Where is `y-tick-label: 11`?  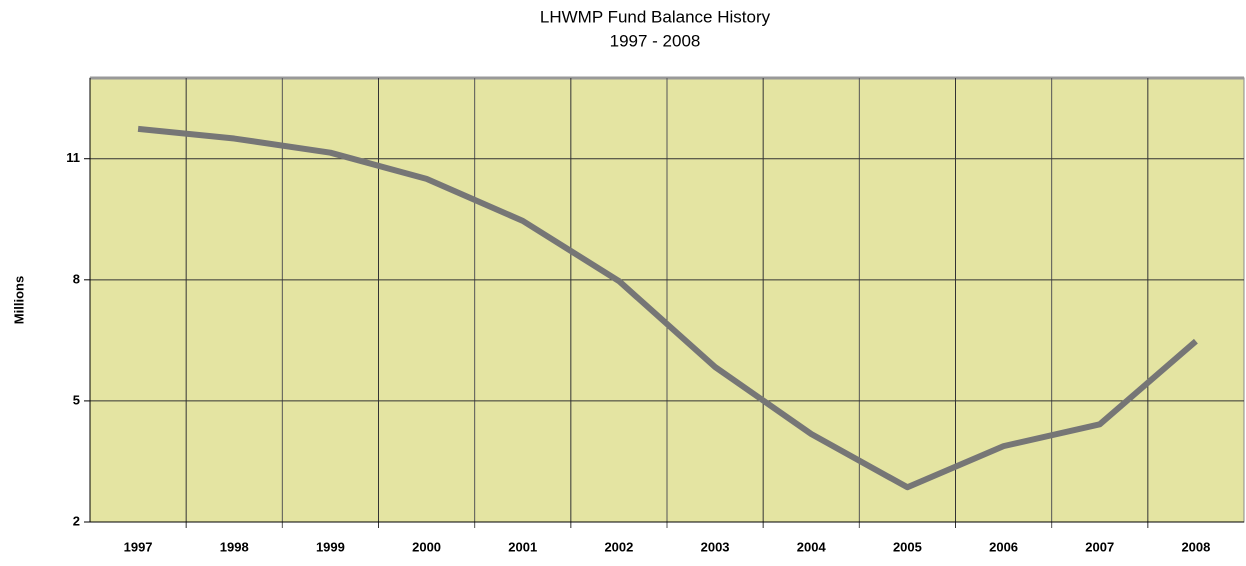
y-tick-label: 11 is located at coordinates (73, 157).